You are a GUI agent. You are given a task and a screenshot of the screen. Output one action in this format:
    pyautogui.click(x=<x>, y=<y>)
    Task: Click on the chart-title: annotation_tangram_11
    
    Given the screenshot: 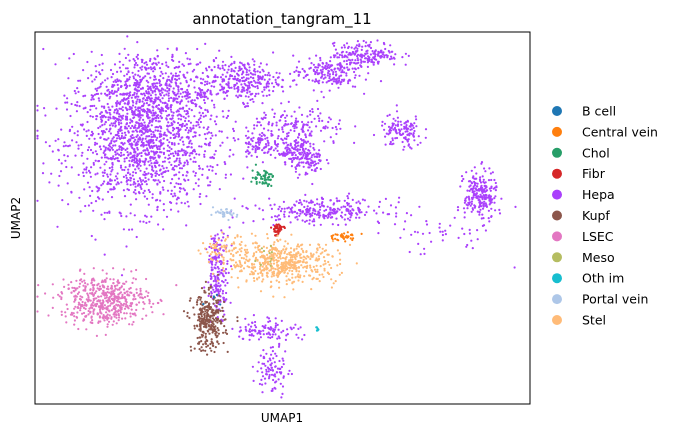 What is the action you would take?
    pyautogui.click(x=281, y=19)
    